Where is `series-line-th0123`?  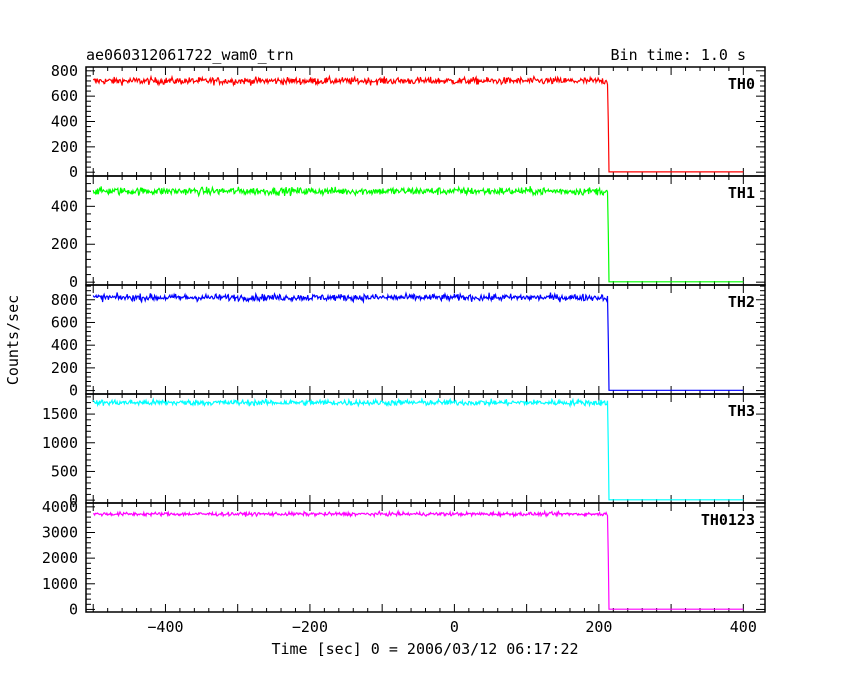
series-line-th0123 is located at coordinates (418, 559).